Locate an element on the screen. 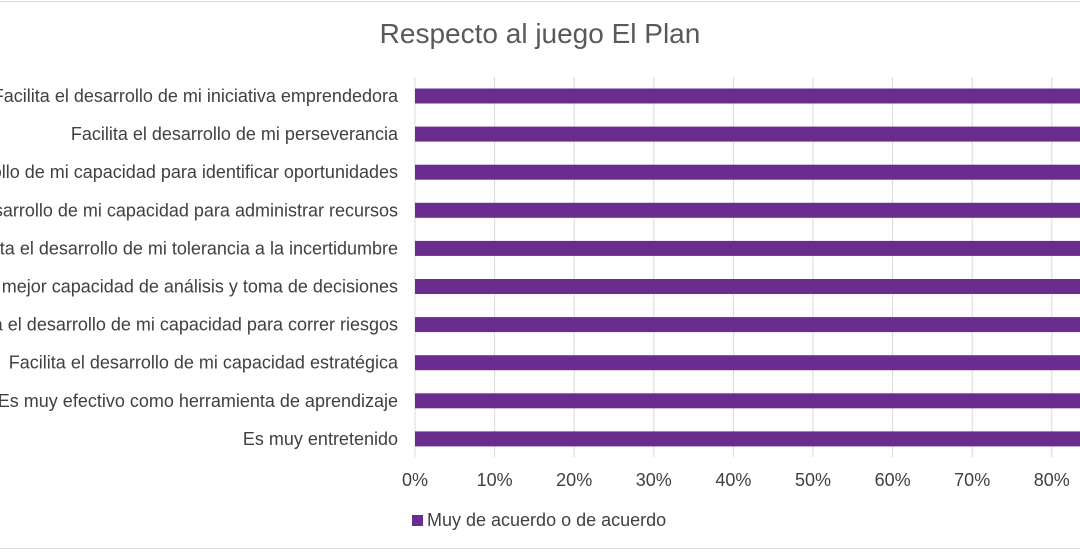 The height and width of the screenshot is (552, 1080). x-tick-label: 60% is located at coordinates (893, 480).